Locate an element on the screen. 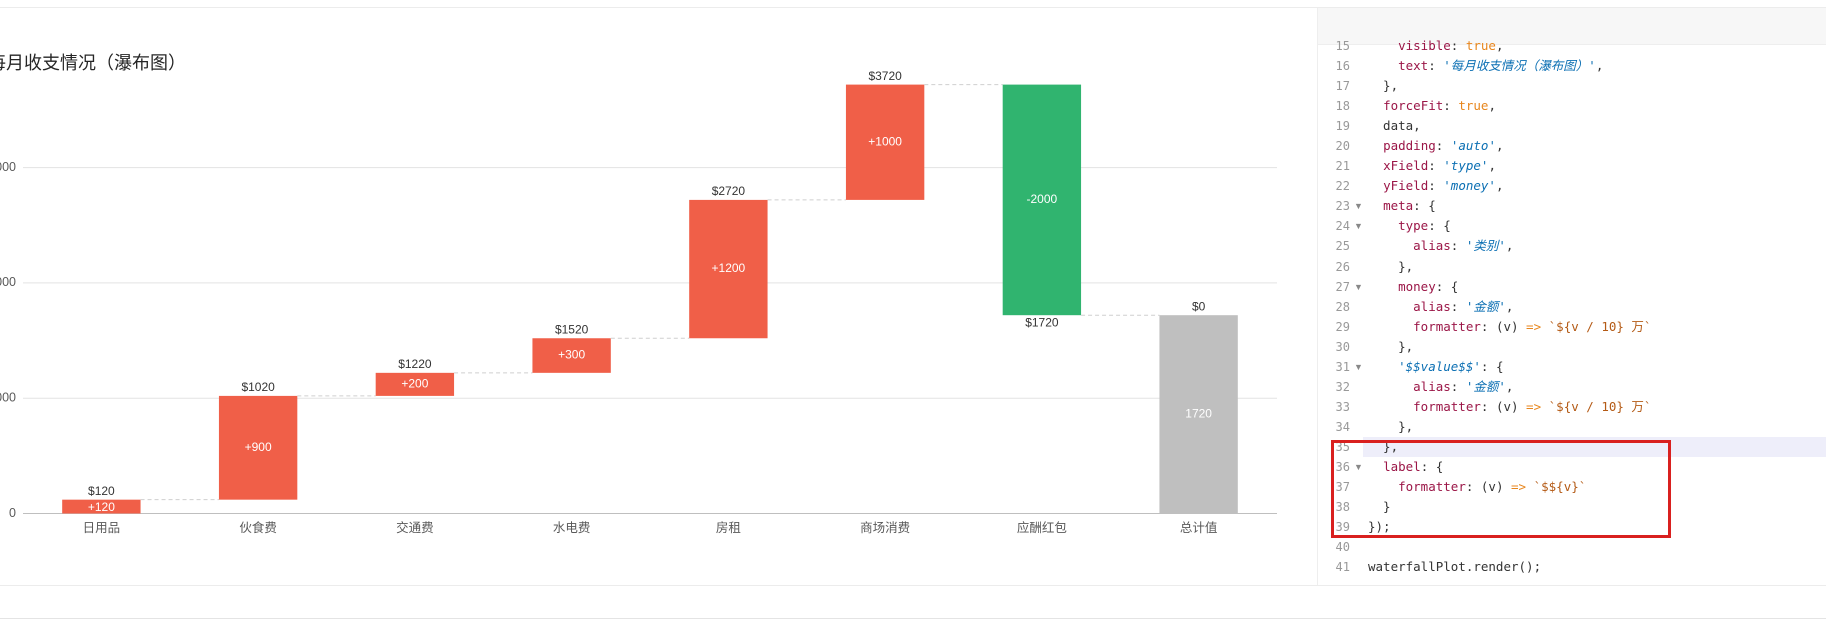  line-number: 25 is located at coordinates (1342, 246).